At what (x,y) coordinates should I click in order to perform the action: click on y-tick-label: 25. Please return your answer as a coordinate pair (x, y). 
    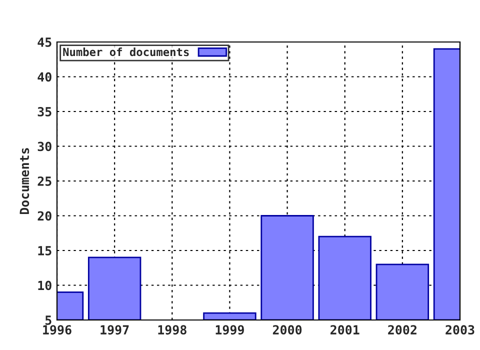
    Looking at the image, I should click on (45, 181).